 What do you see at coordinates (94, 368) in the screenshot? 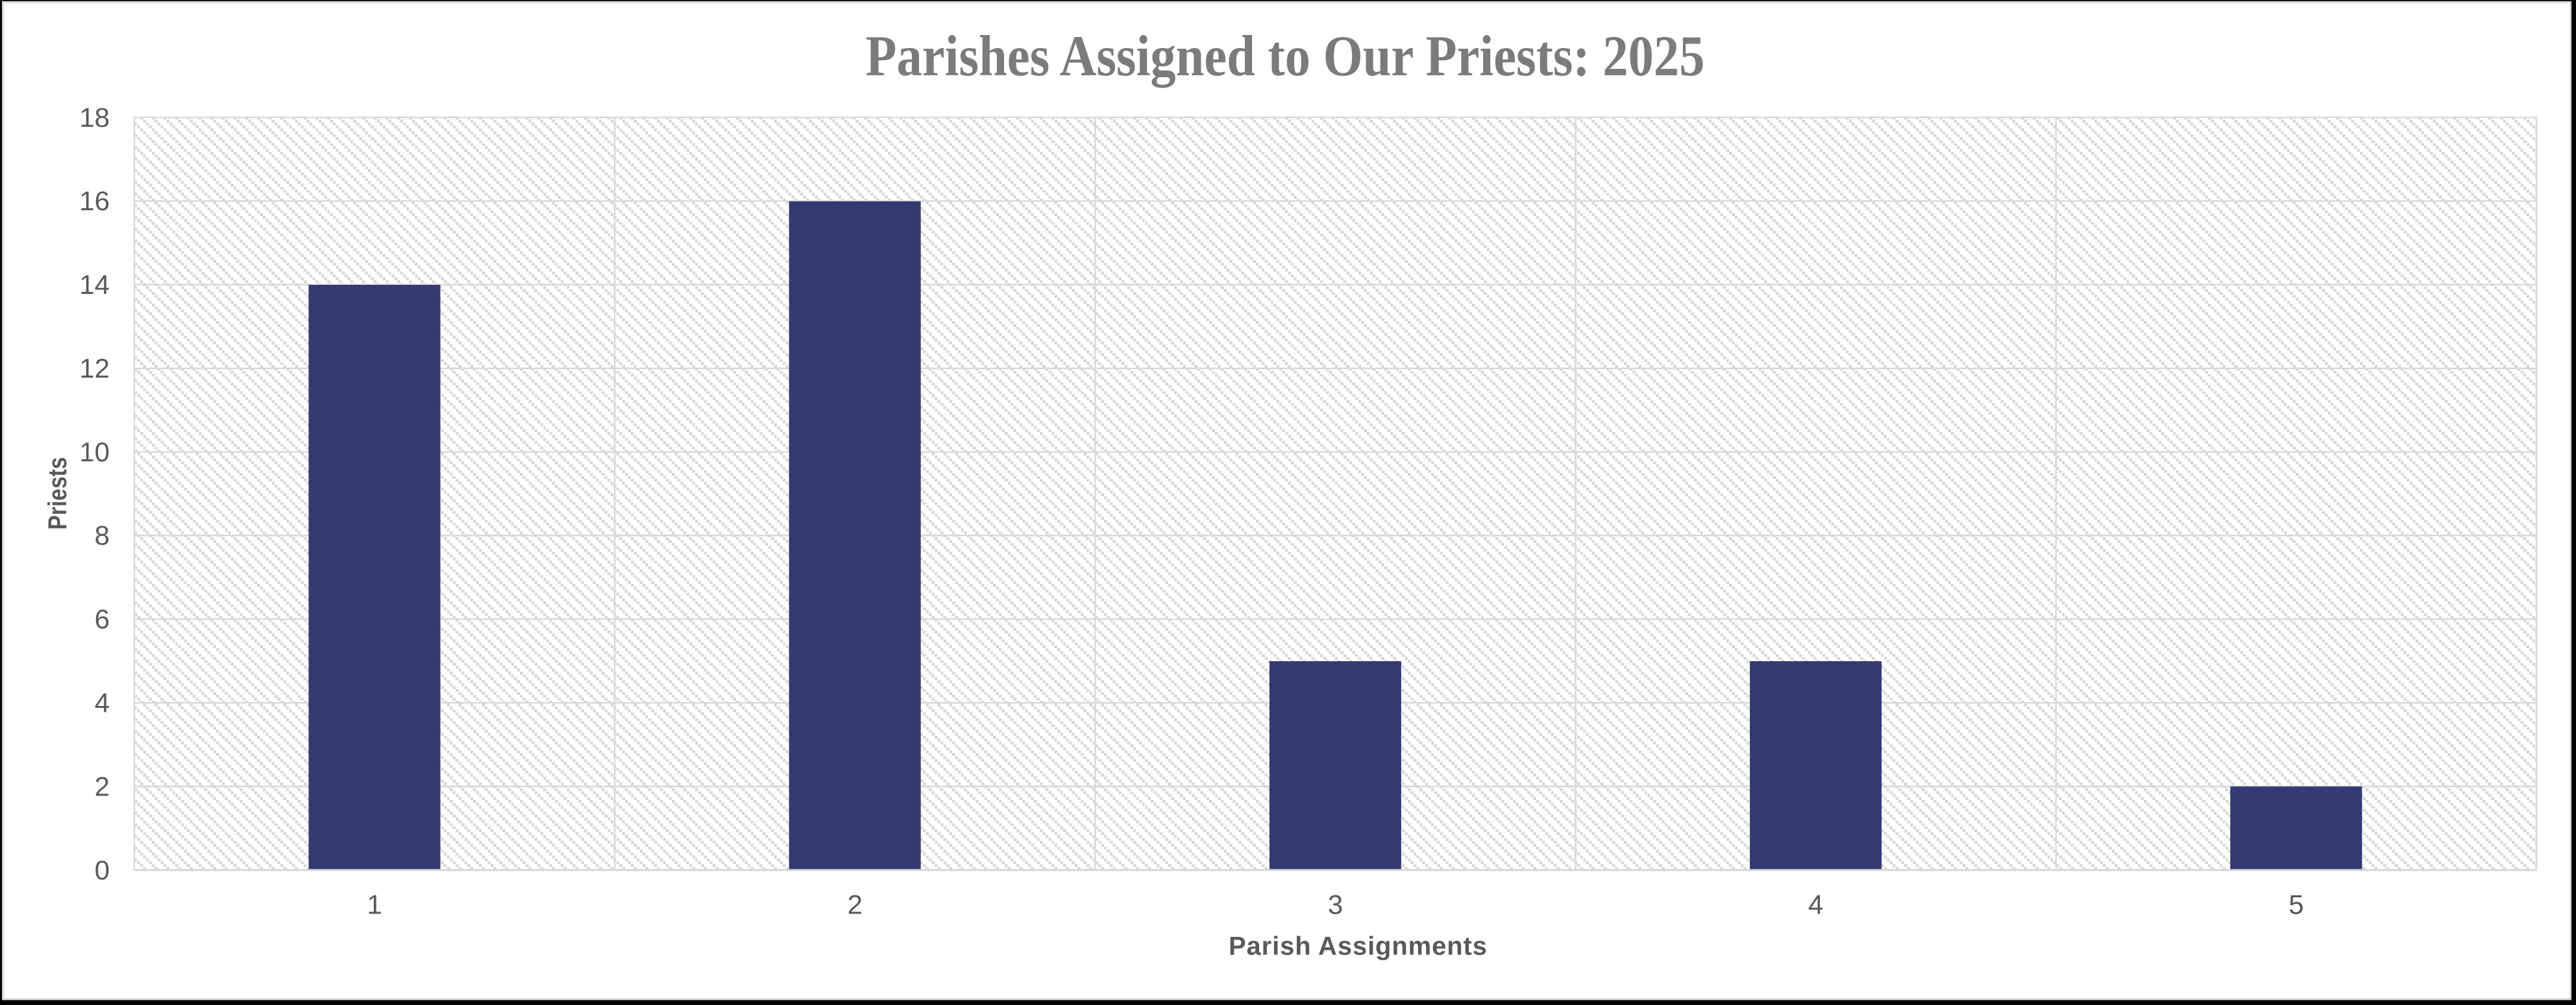
I see `svg-text: 12` at bounding box center [94, 368].